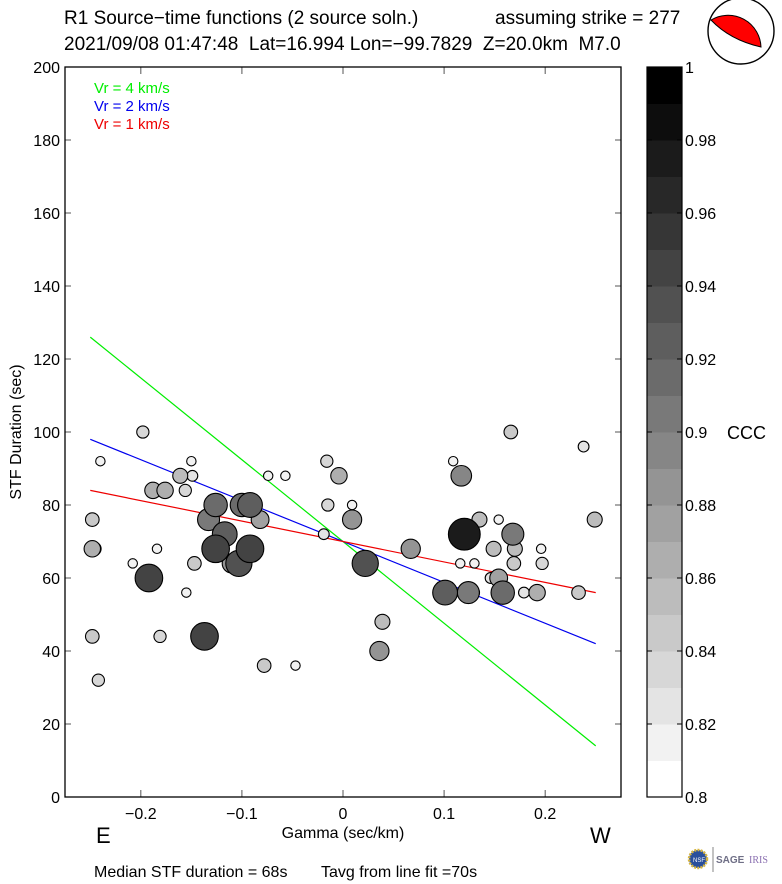 Image resolution: width=782 pixels, height=884 pixels. I want to click on colorbar-tick-label: 0.86, so click(700, 579).